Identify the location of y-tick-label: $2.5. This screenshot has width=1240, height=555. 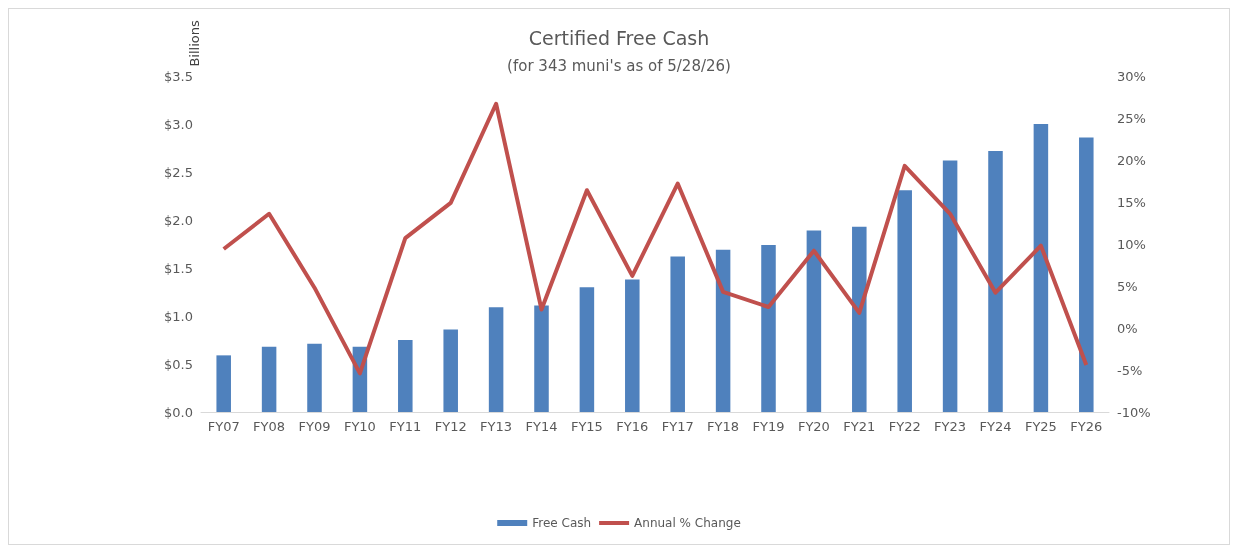
(178, 172).